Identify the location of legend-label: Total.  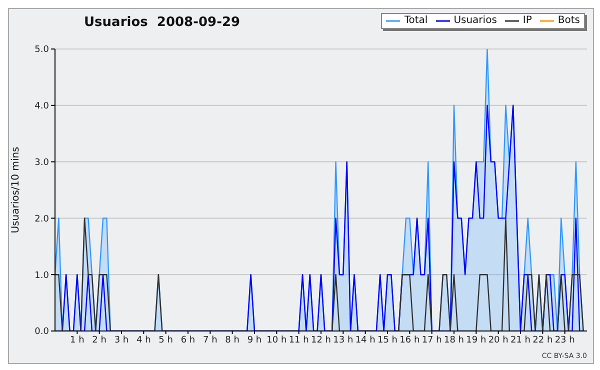
(415, 21).